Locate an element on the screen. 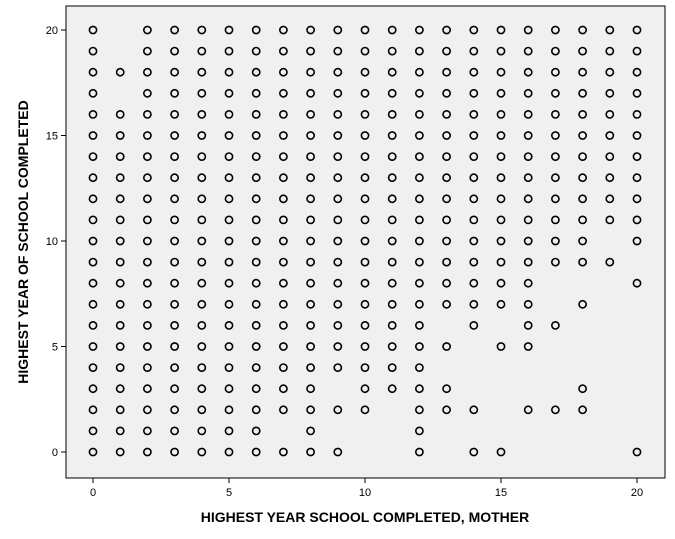 Image resolution: width=675 pixels, height=539 pixels. x-tick-label: 10 is located at coordinates (365, 493).